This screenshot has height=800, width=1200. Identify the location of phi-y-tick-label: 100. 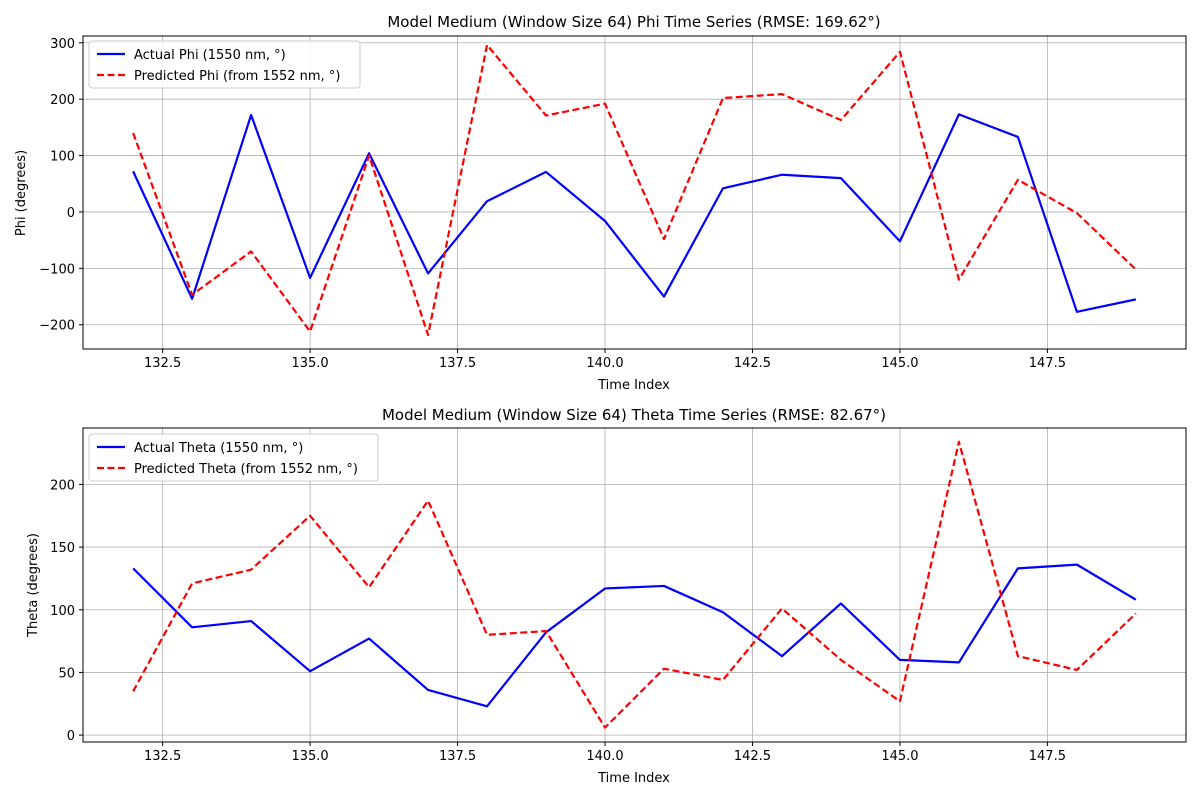
(62, 157).